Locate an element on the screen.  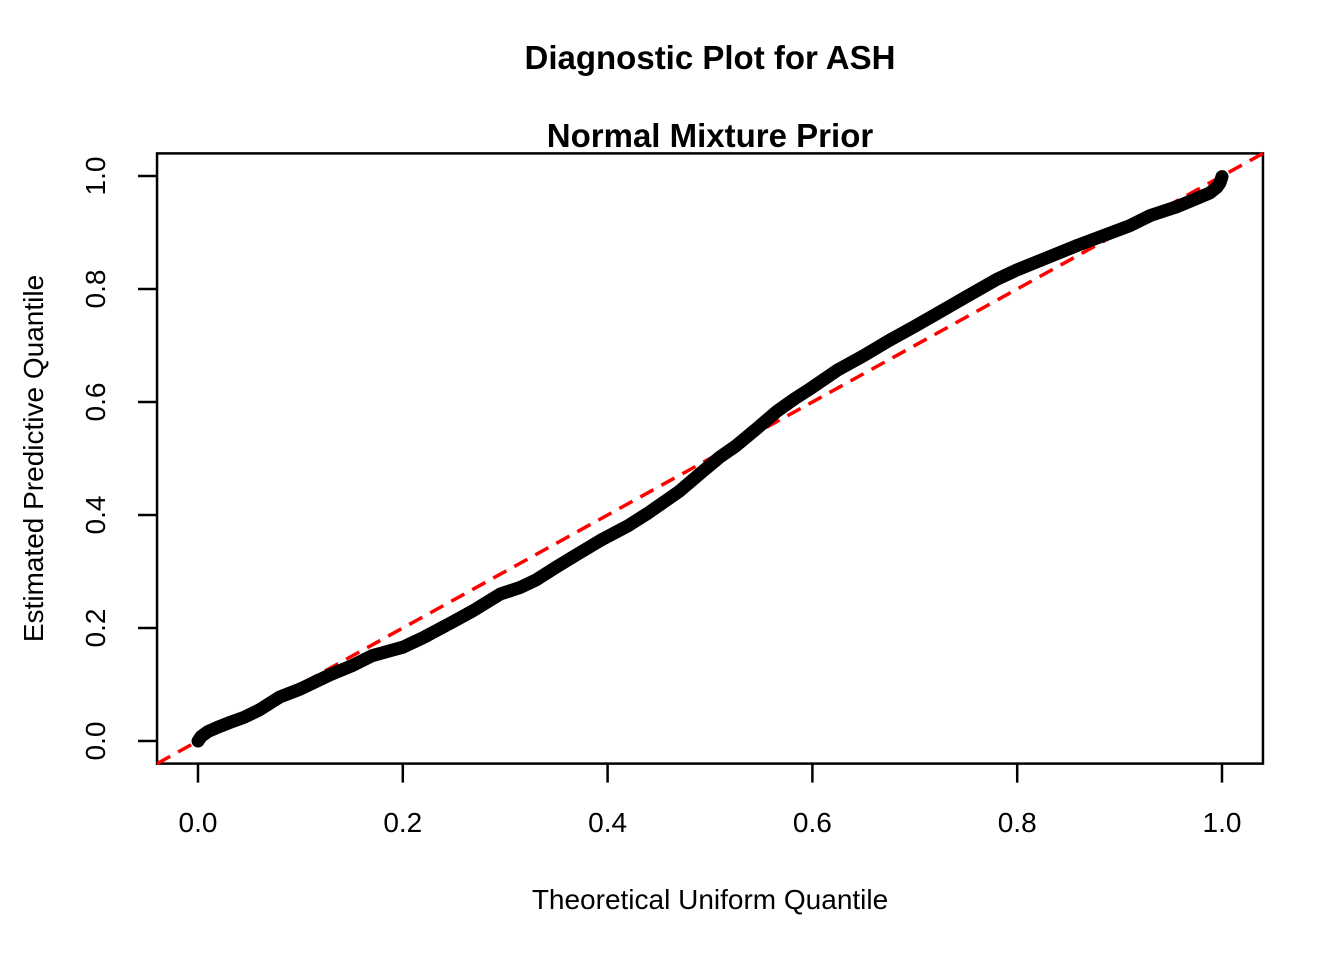
y-tick-label: 0.0 is located at coordinates (95, 741).